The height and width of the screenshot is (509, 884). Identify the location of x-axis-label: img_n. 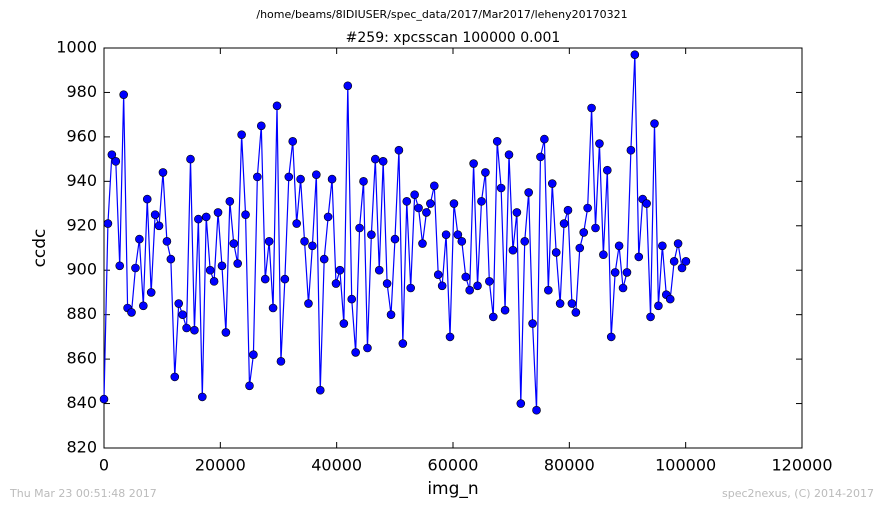
(452, 489).